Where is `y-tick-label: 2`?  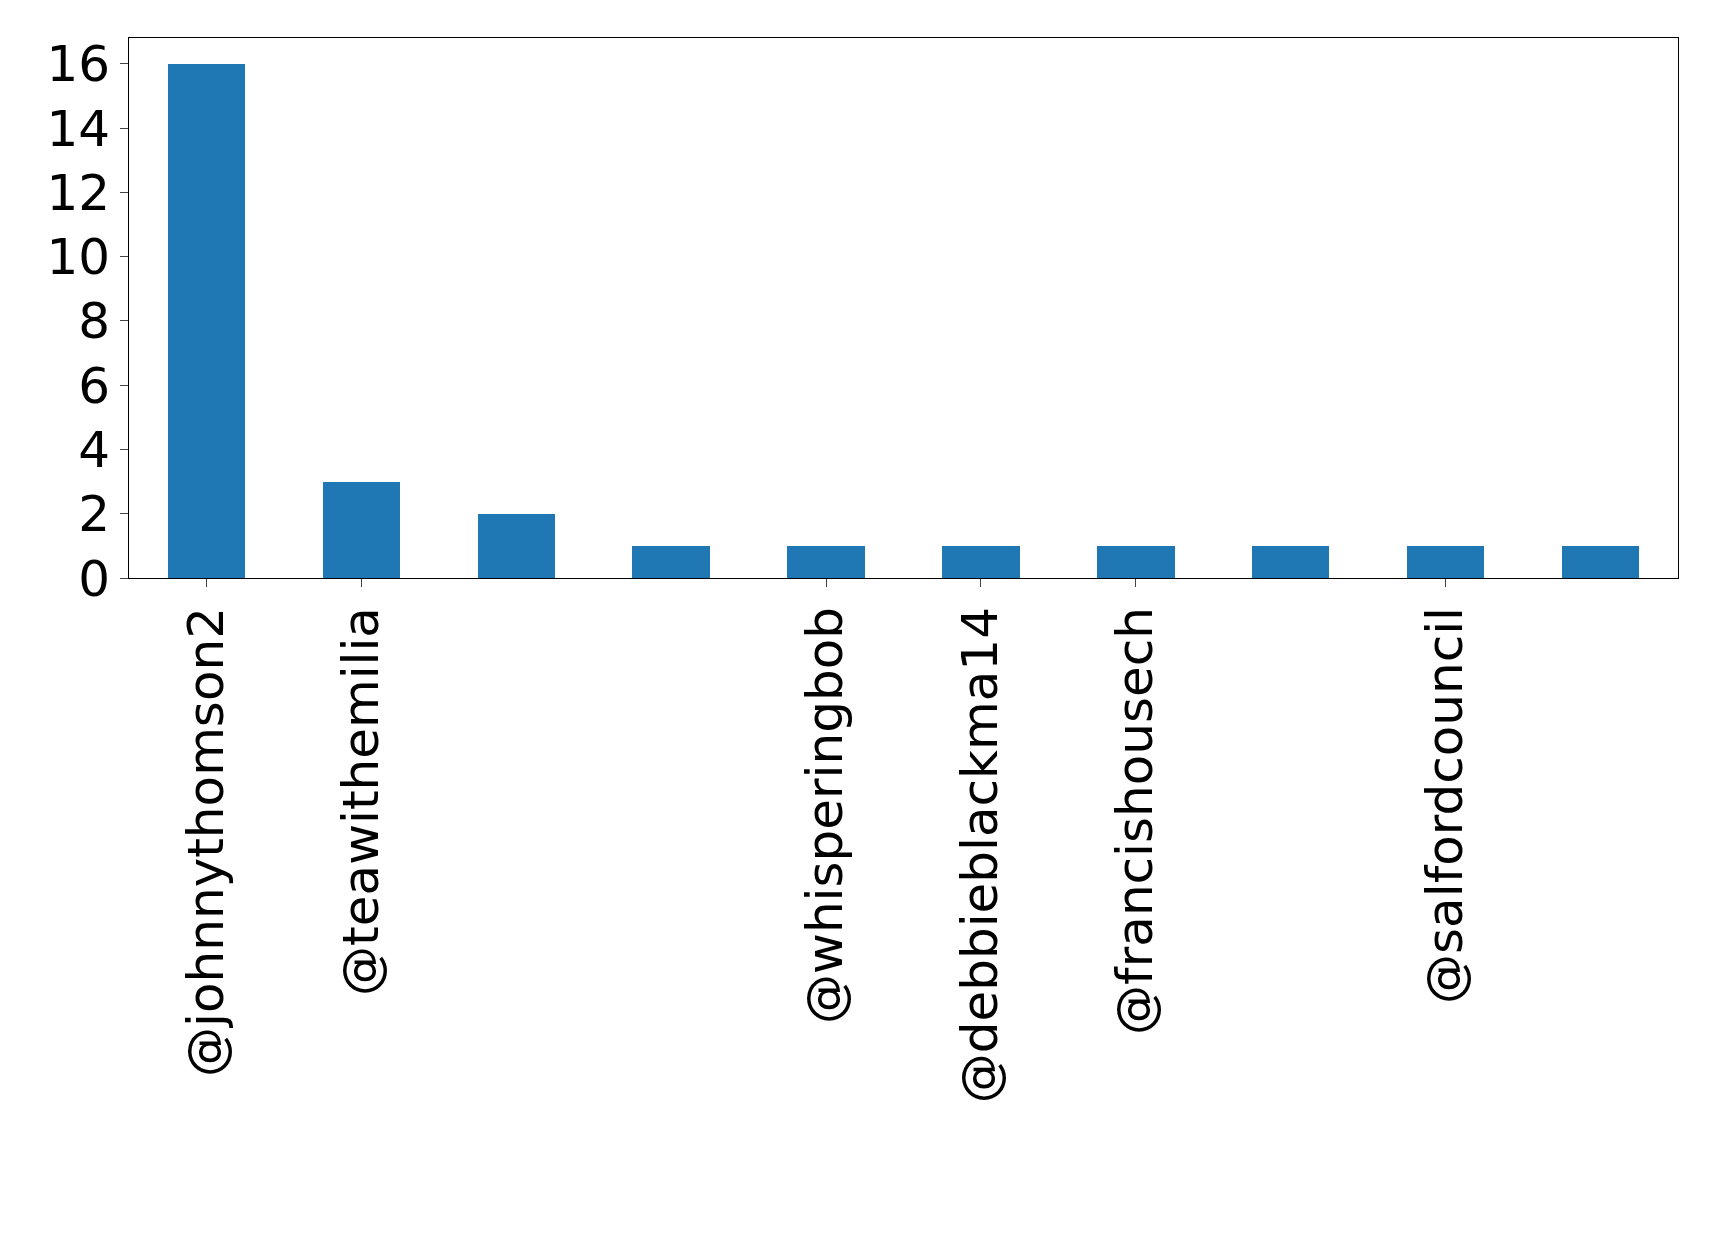 y-tick-label: 2 is located at coordinates (94, 514).